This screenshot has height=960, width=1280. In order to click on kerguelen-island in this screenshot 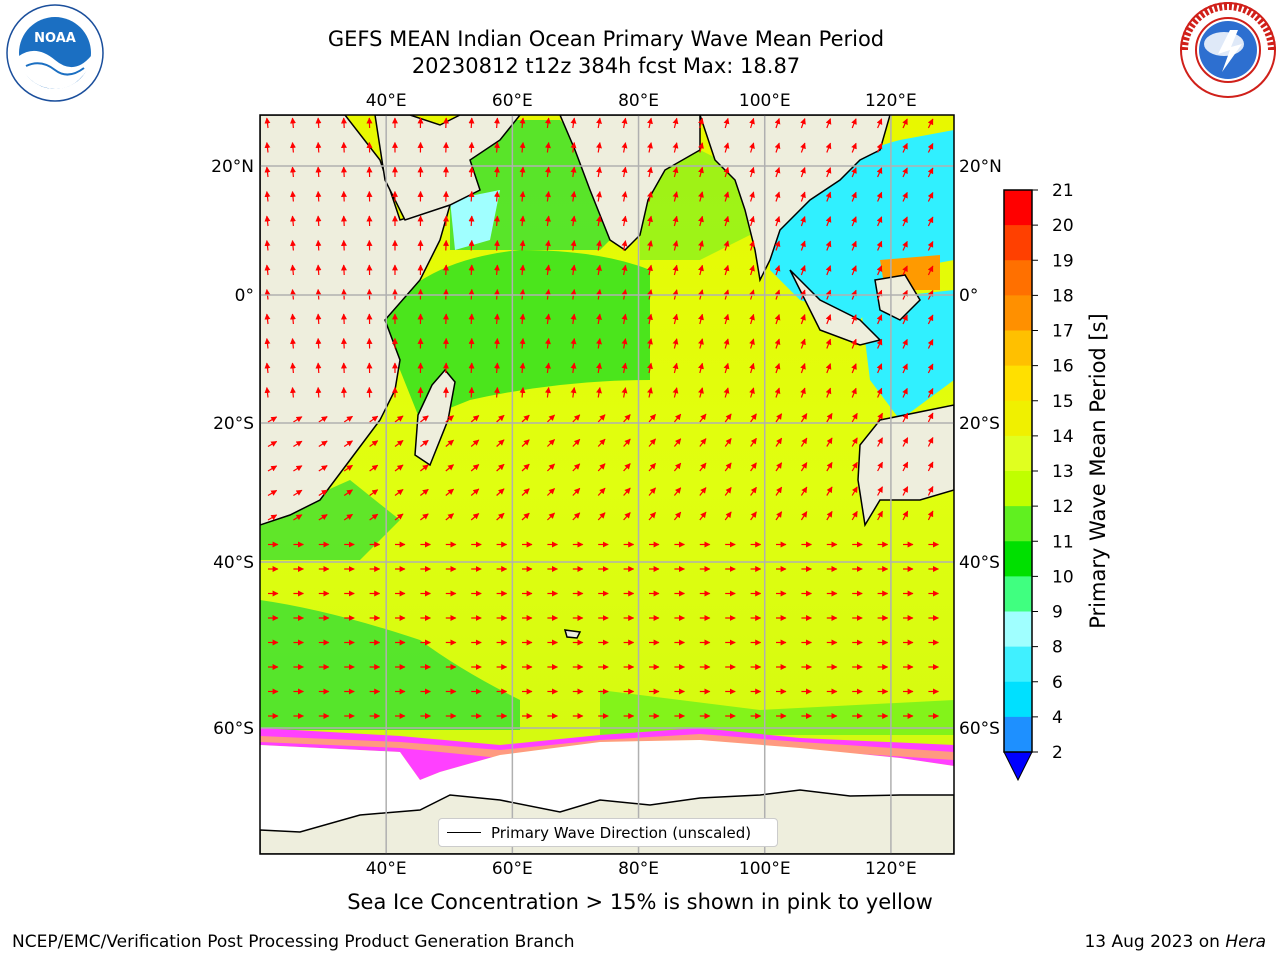, I will do `click(572, 634)`.